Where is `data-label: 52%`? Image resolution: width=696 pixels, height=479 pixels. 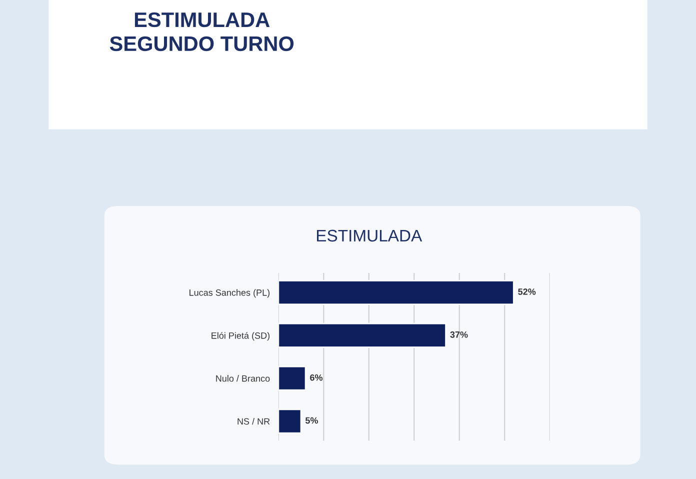
data-label: 52% is located at coordinates (527, 291).